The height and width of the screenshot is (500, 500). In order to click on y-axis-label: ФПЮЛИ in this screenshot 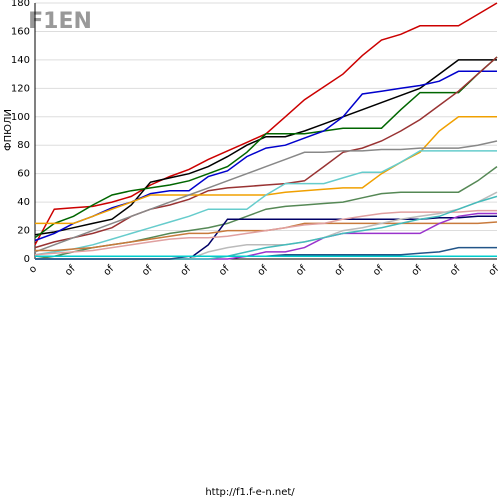, I will do `click(8, 130)`.